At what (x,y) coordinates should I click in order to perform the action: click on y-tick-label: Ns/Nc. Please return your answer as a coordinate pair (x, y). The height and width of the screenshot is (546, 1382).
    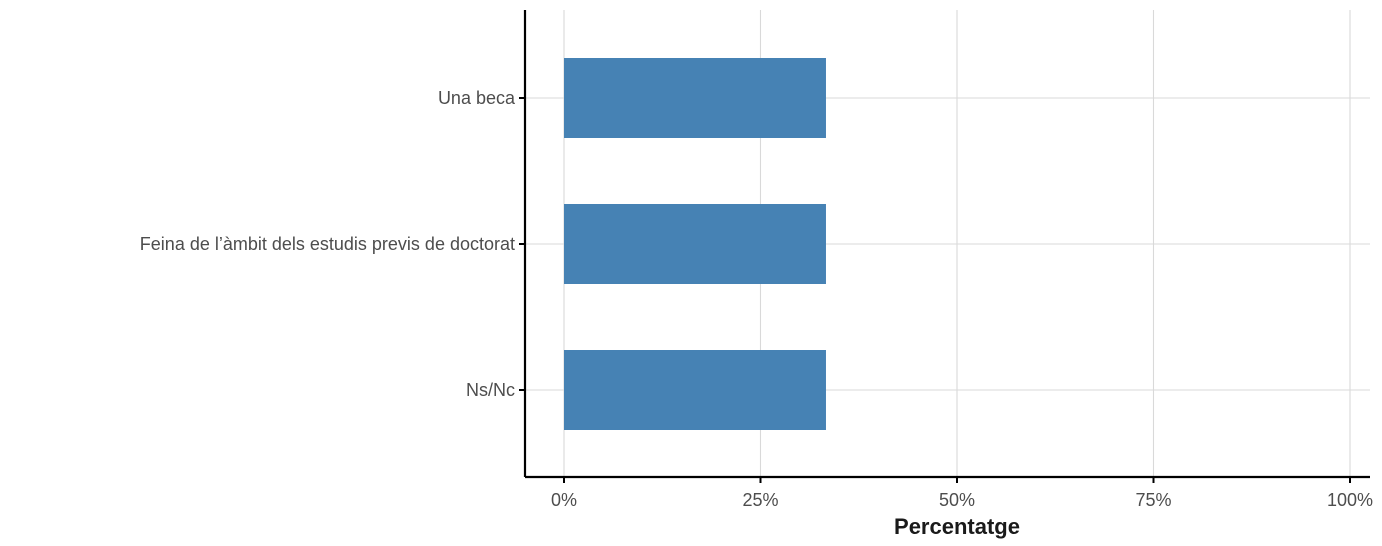
    Looking at the image, I should click on (490, 390).